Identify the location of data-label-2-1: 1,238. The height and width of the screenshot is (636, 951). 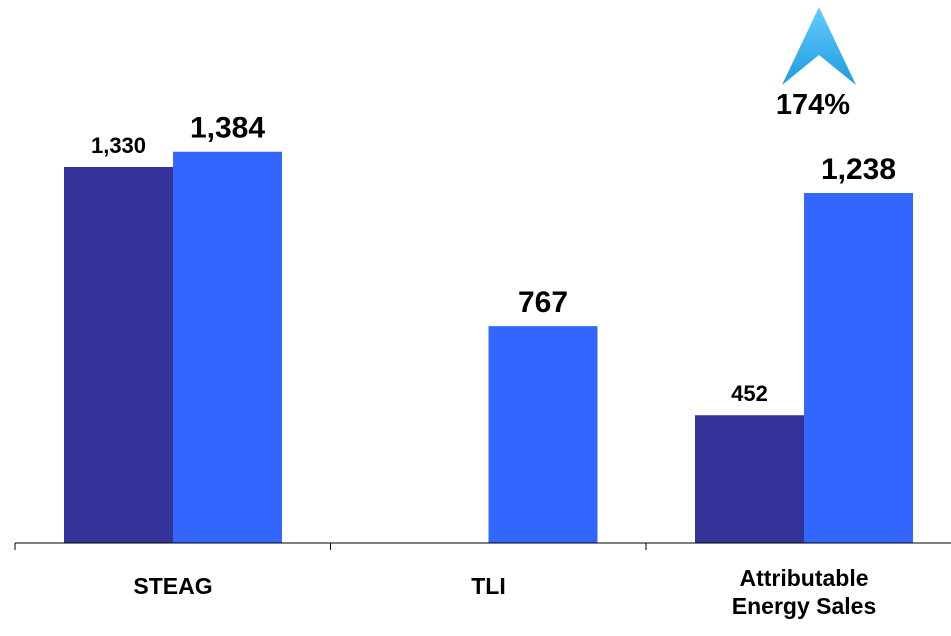
(858, 169).